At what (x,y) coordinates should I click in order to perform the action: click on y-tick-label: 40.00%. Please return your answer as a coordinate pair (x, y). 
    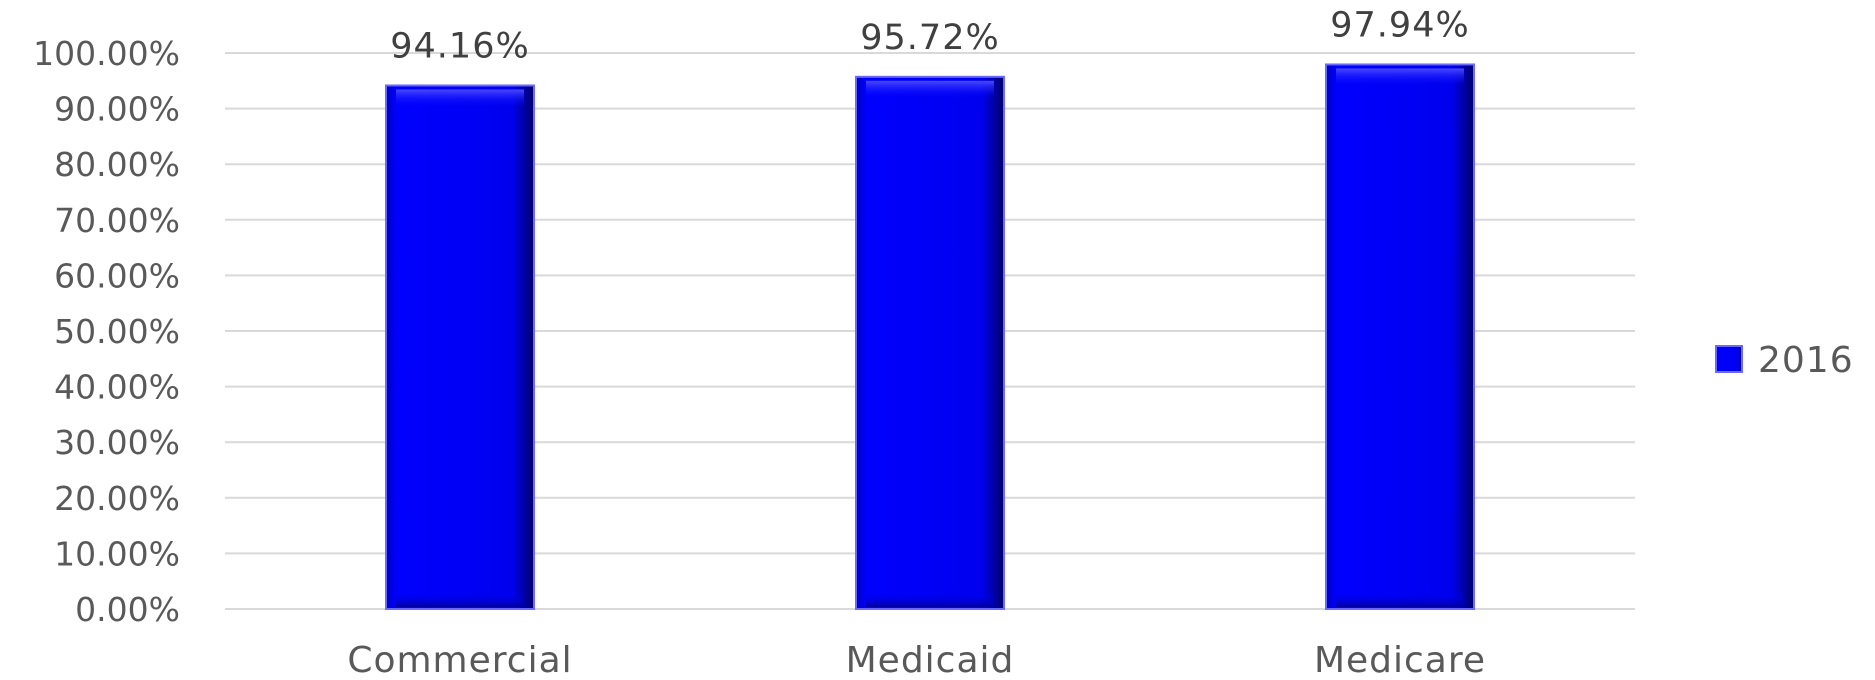
    Looking at the image, I should click on (117, 387).